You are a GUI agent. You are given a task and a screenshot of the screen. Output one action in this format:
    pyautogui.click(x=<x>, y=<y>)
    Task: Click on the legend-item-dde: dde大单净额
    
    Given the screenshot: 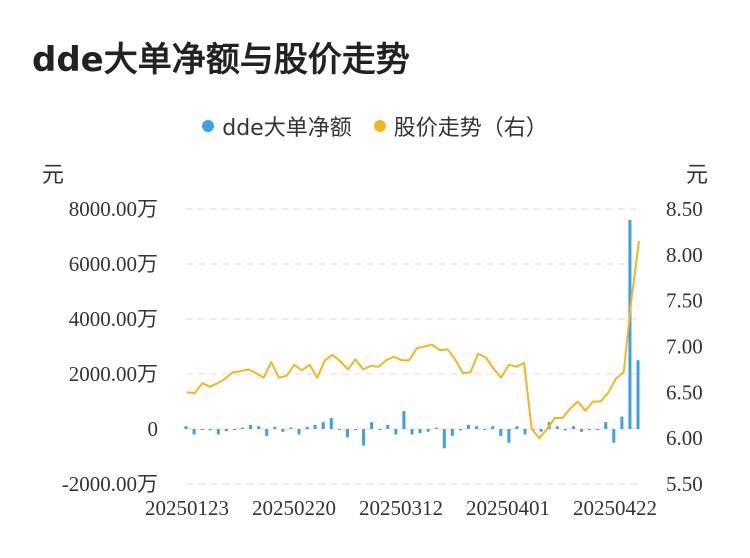 What is the action you would take?
    pyautogui.click(x=277, y=126)
    